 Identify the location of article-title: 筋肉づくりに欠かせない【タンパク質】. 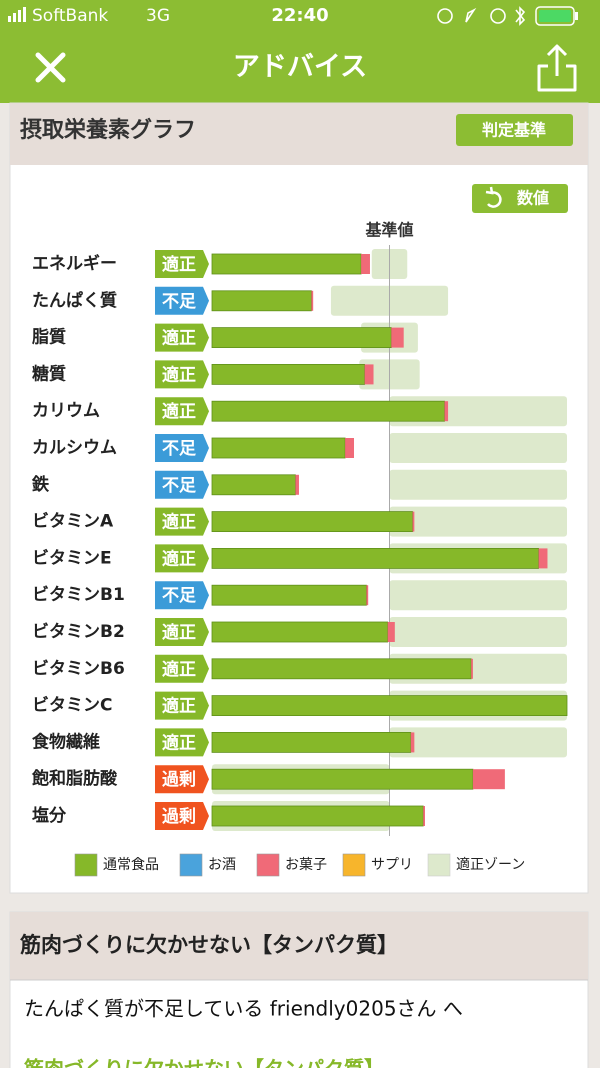
(208, 945).